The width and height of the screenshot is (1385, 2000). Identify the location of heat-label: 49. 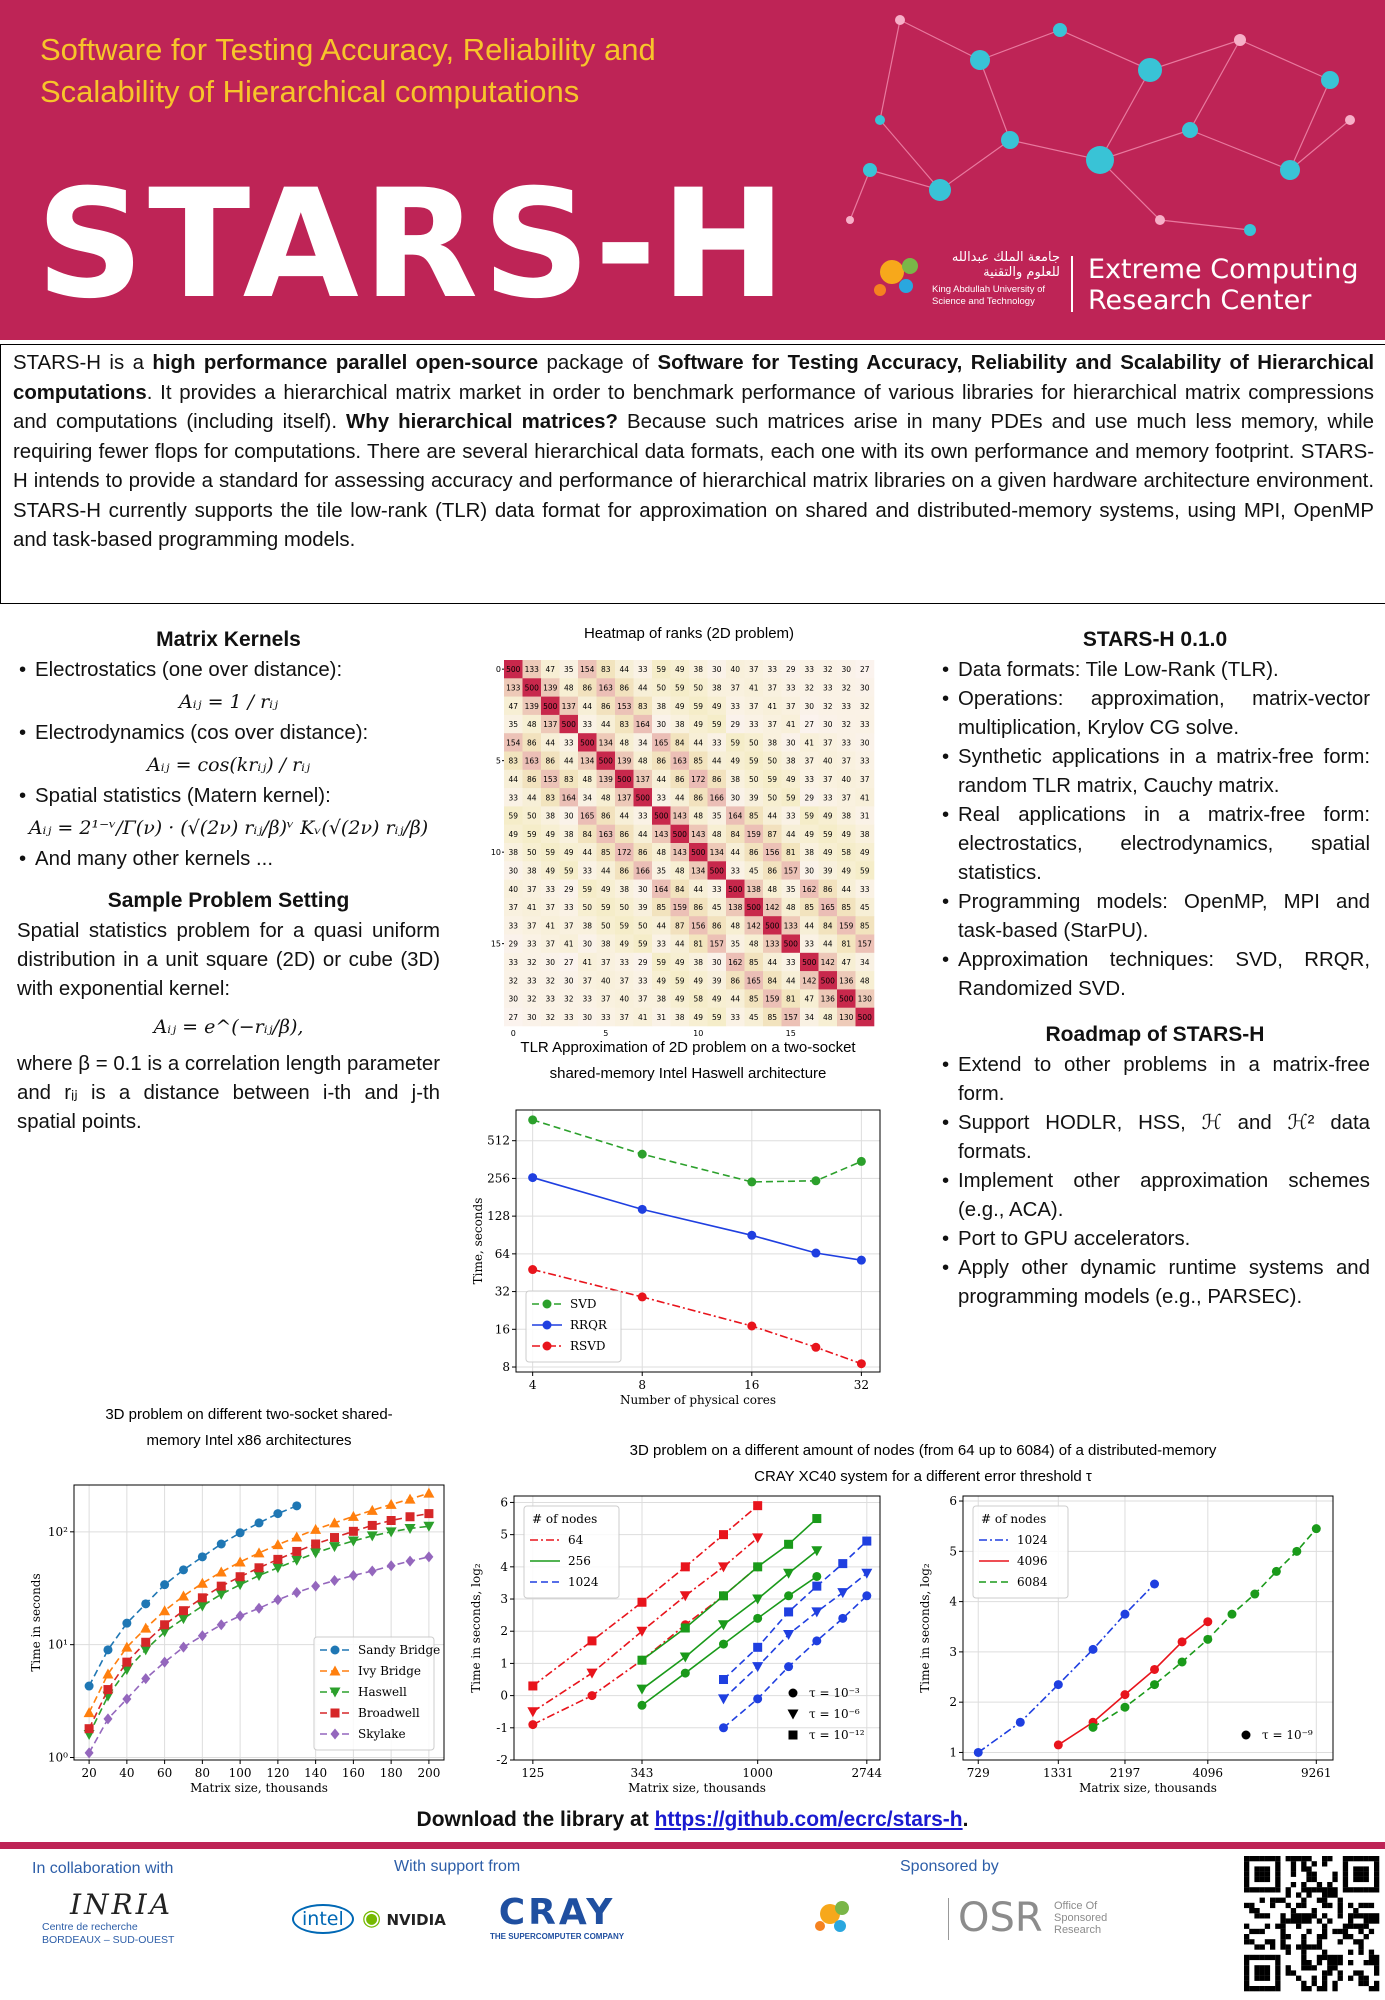
(717, 706).